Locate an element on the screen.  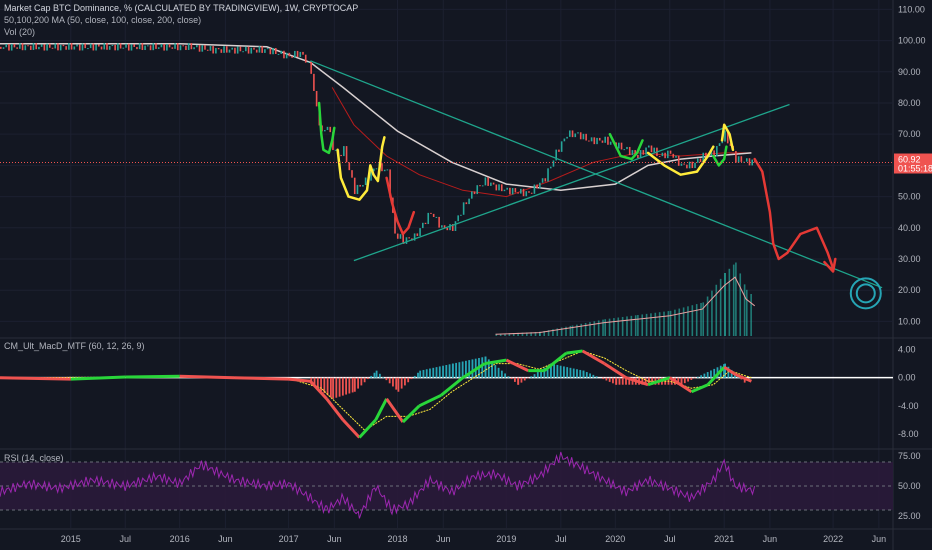
time-axis-tick-label: Jun is located at coordinates (770, 539).